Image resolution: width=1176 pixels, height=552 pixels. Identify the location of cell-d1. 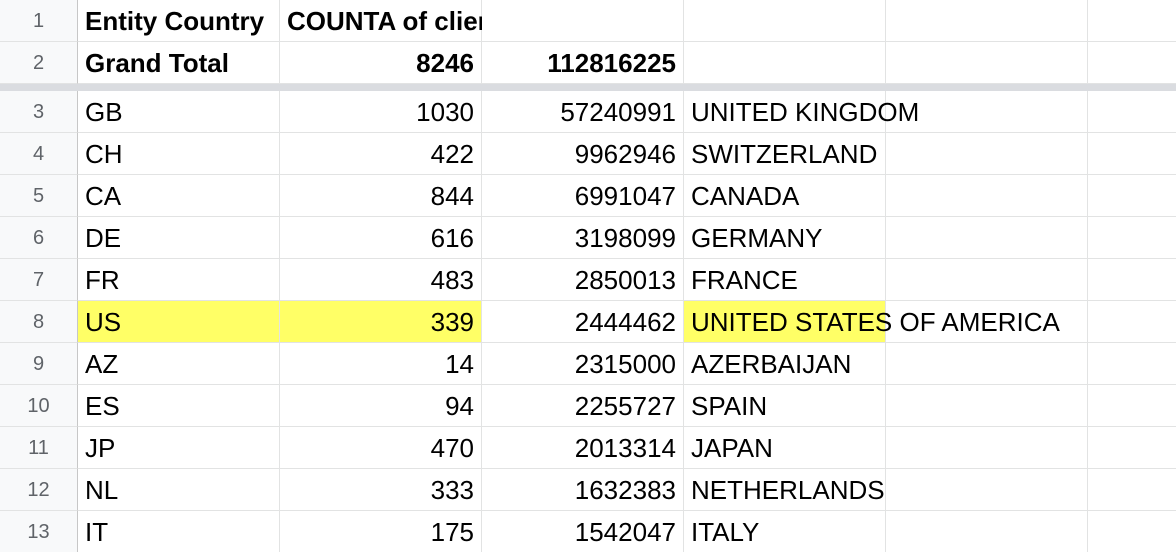
(785, 21).